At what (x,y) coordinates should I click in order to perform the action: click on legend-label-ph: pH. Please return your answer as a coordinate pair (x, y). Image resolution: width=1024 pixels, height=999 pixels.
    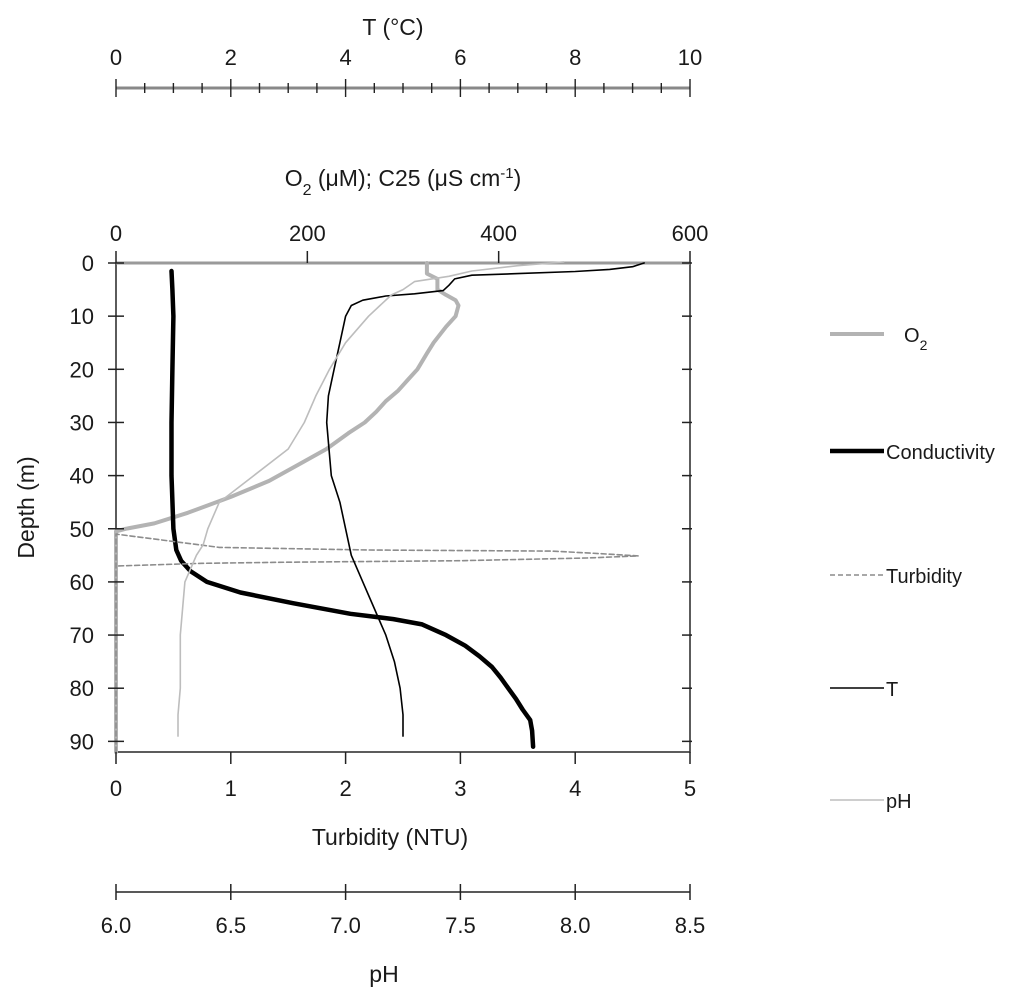
    Looking at the image, I should click on (899, 802).